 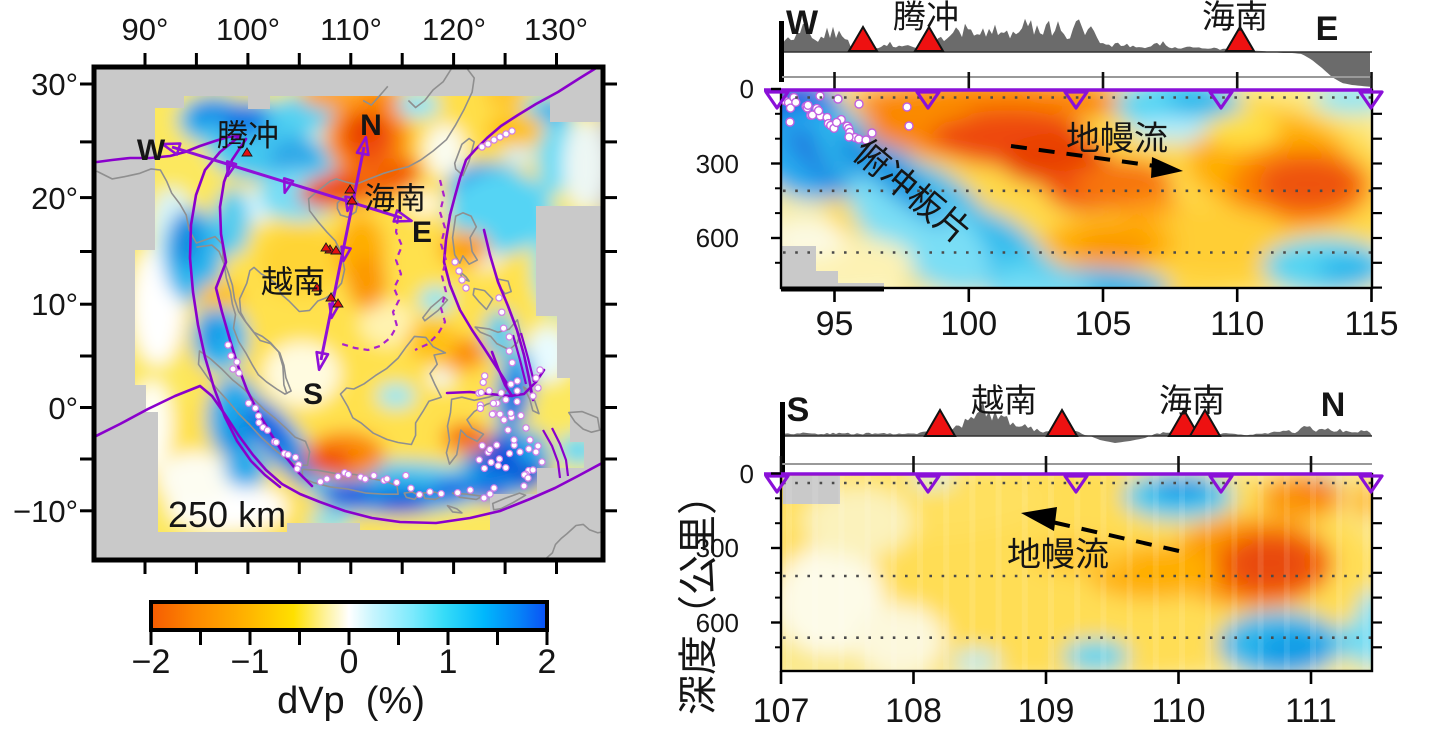 What do you see at coordinates (1311, 711) in the screenshot?
I see `svg-text: 111` at bounding box center [1311, 711].